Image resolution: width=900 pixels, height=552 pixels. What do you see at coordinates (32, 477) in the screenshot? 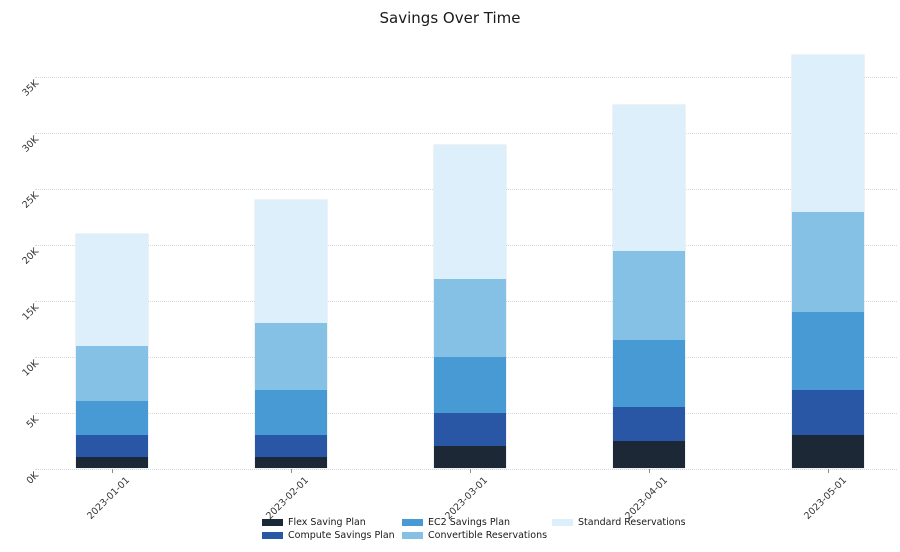
I see `y-axis-tick-label: 0K` at bounding box center [32, 477].